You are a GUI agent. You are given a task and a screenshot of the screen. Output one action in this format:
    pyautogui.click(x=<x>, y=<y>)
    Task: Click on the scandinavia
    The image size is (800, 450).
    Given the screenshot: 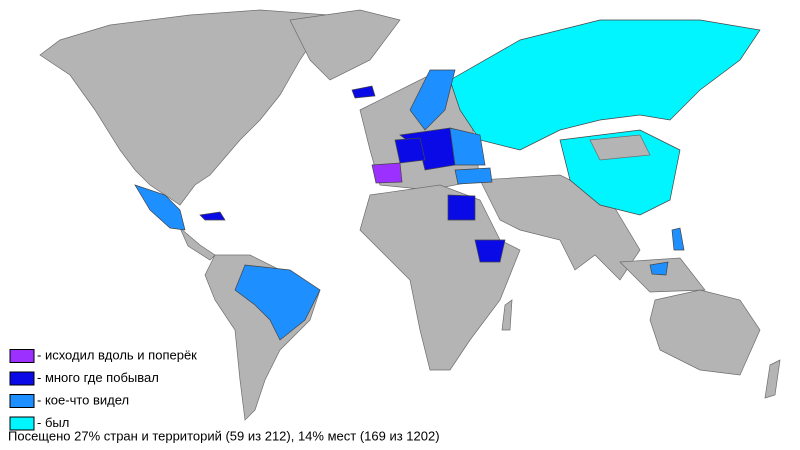 What is the action you would take?
    pyautogui.click(x=432, y=100)
    